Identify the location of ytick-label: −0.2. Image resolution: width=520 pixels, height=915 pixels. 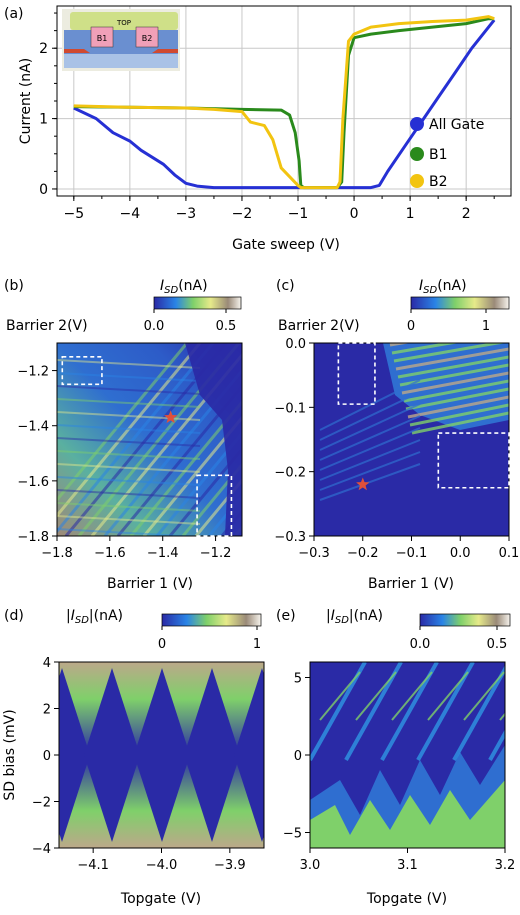
(290, 473).